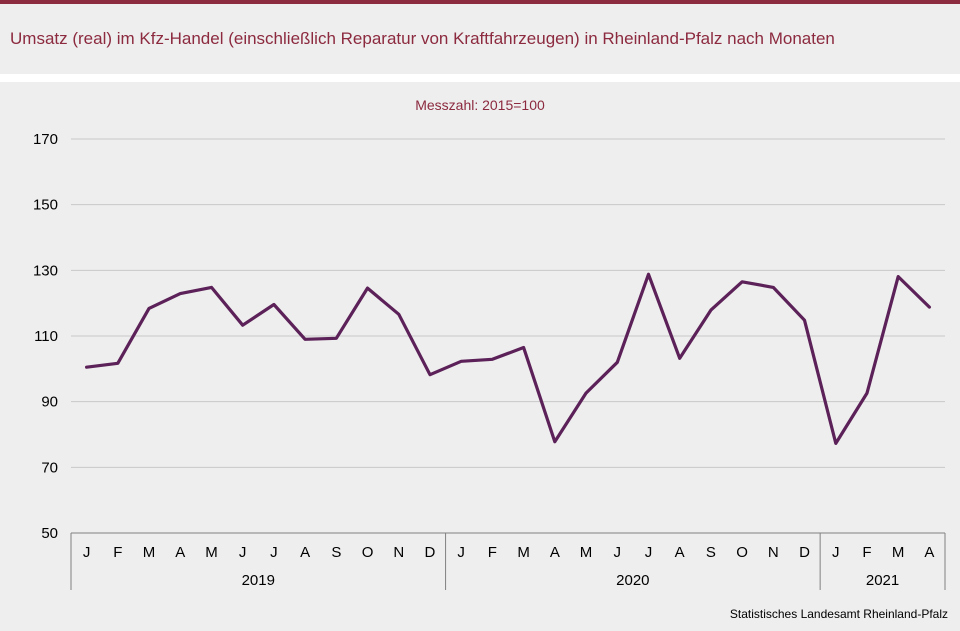 The height and width of the screenshot is (631, 960). What do you see at coordinates (49, 467) in the screenshot?
I see `y-tick-label: 70` at bounding box center [49, 467].